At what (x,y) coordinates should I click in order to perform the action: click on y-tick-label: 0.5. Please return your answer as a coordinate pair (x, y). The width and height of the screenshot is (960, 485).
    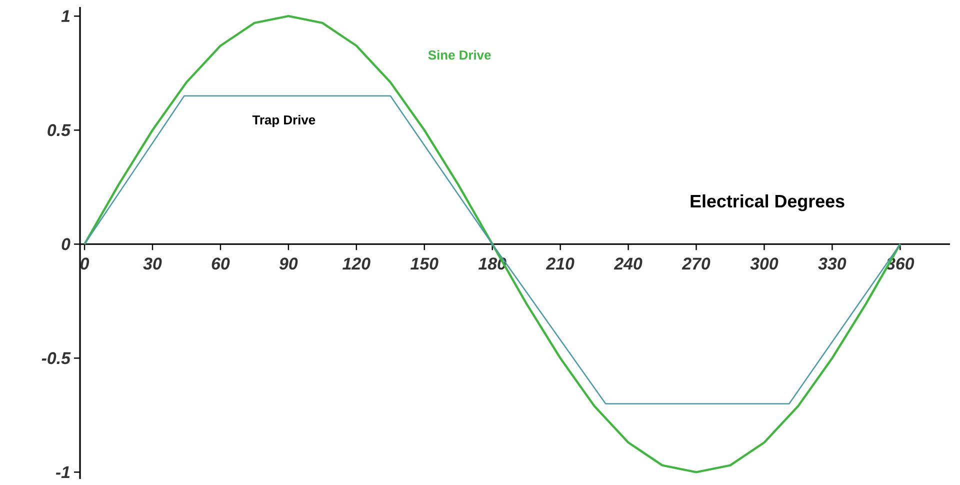
    Looking at the image, I should click on (59, 130).